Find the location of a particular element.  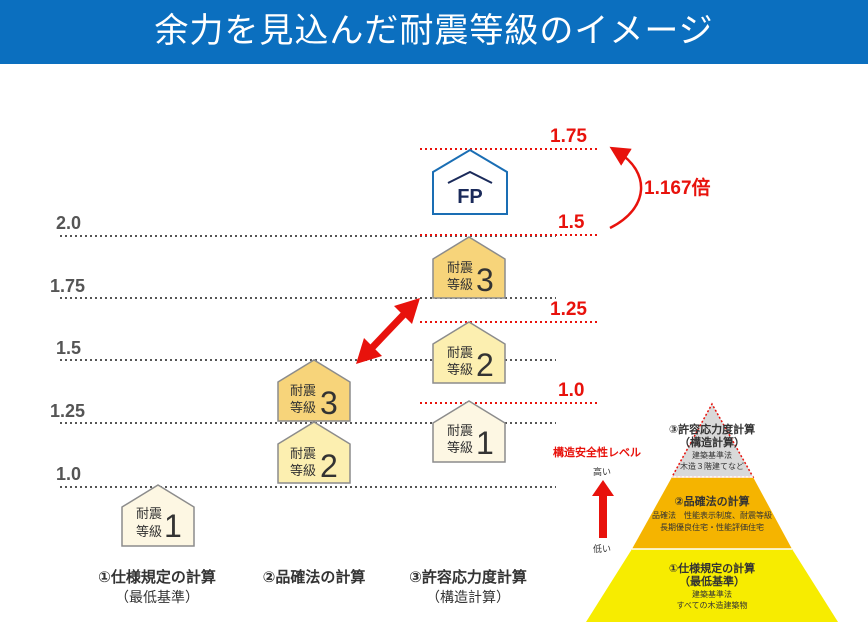

page-title: 余力を見込んだ耐震等級のイメージ is located at coordinates (434, 31).